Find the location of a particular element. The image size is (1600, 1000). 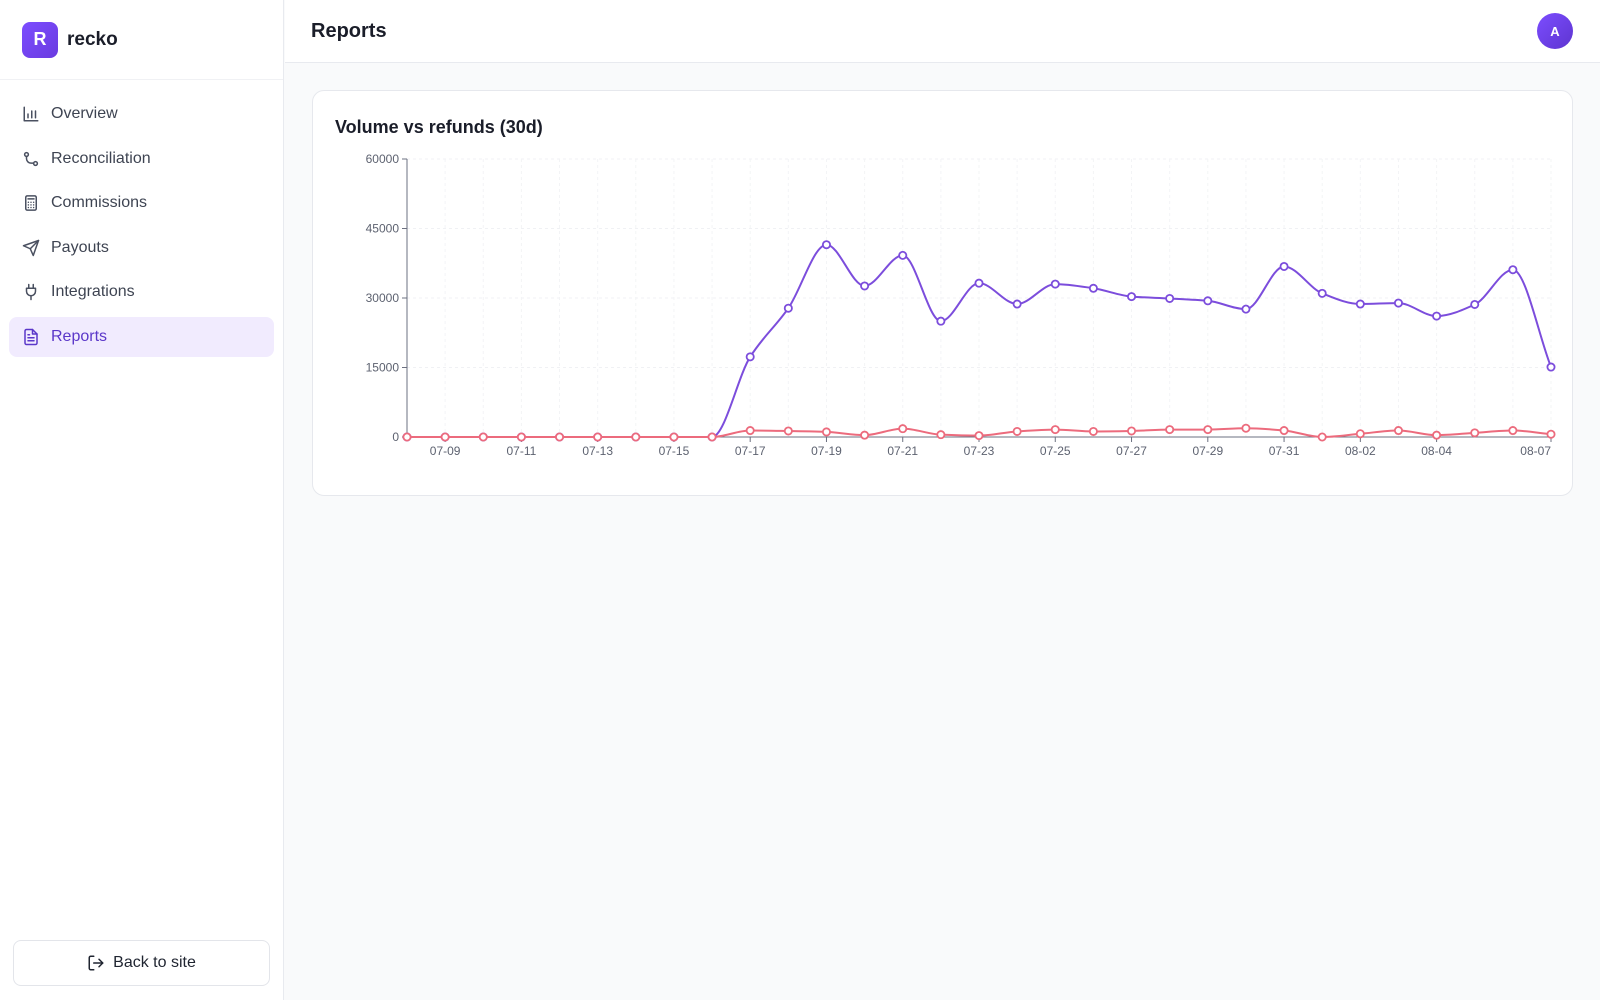

git-merge-icon is located at coordinates (31, 159).